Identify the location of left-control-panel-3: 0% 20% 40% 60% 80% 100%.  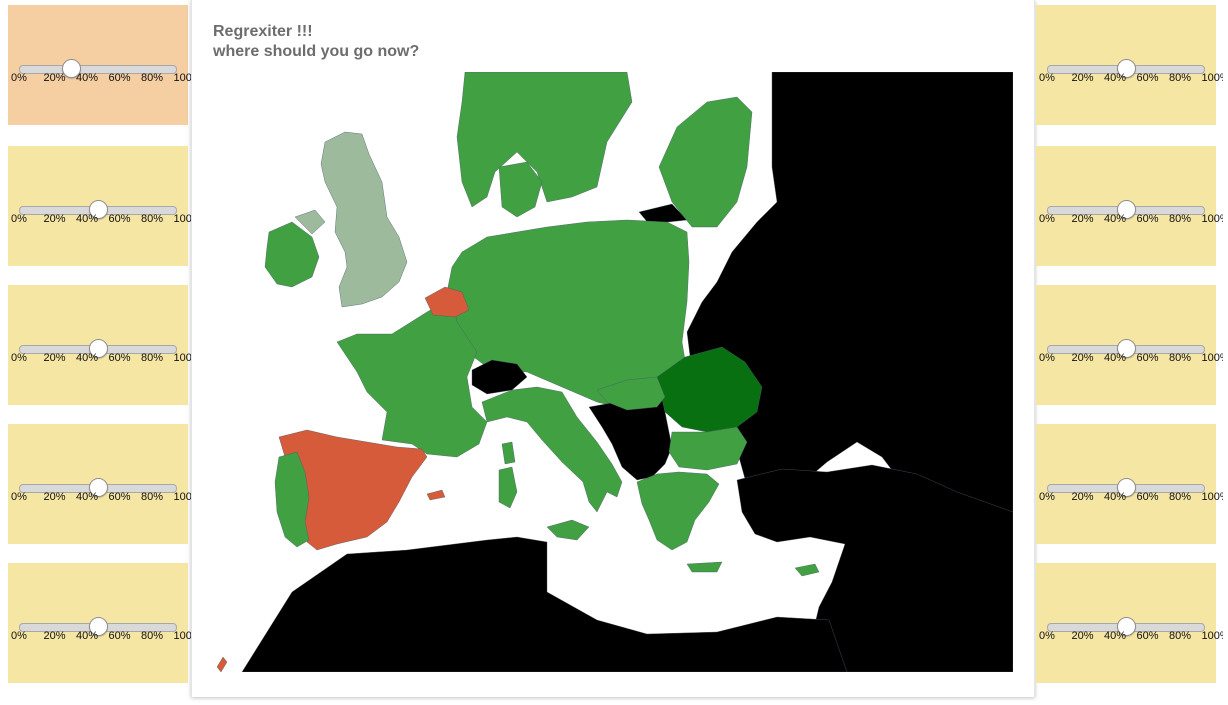
(101, 345).